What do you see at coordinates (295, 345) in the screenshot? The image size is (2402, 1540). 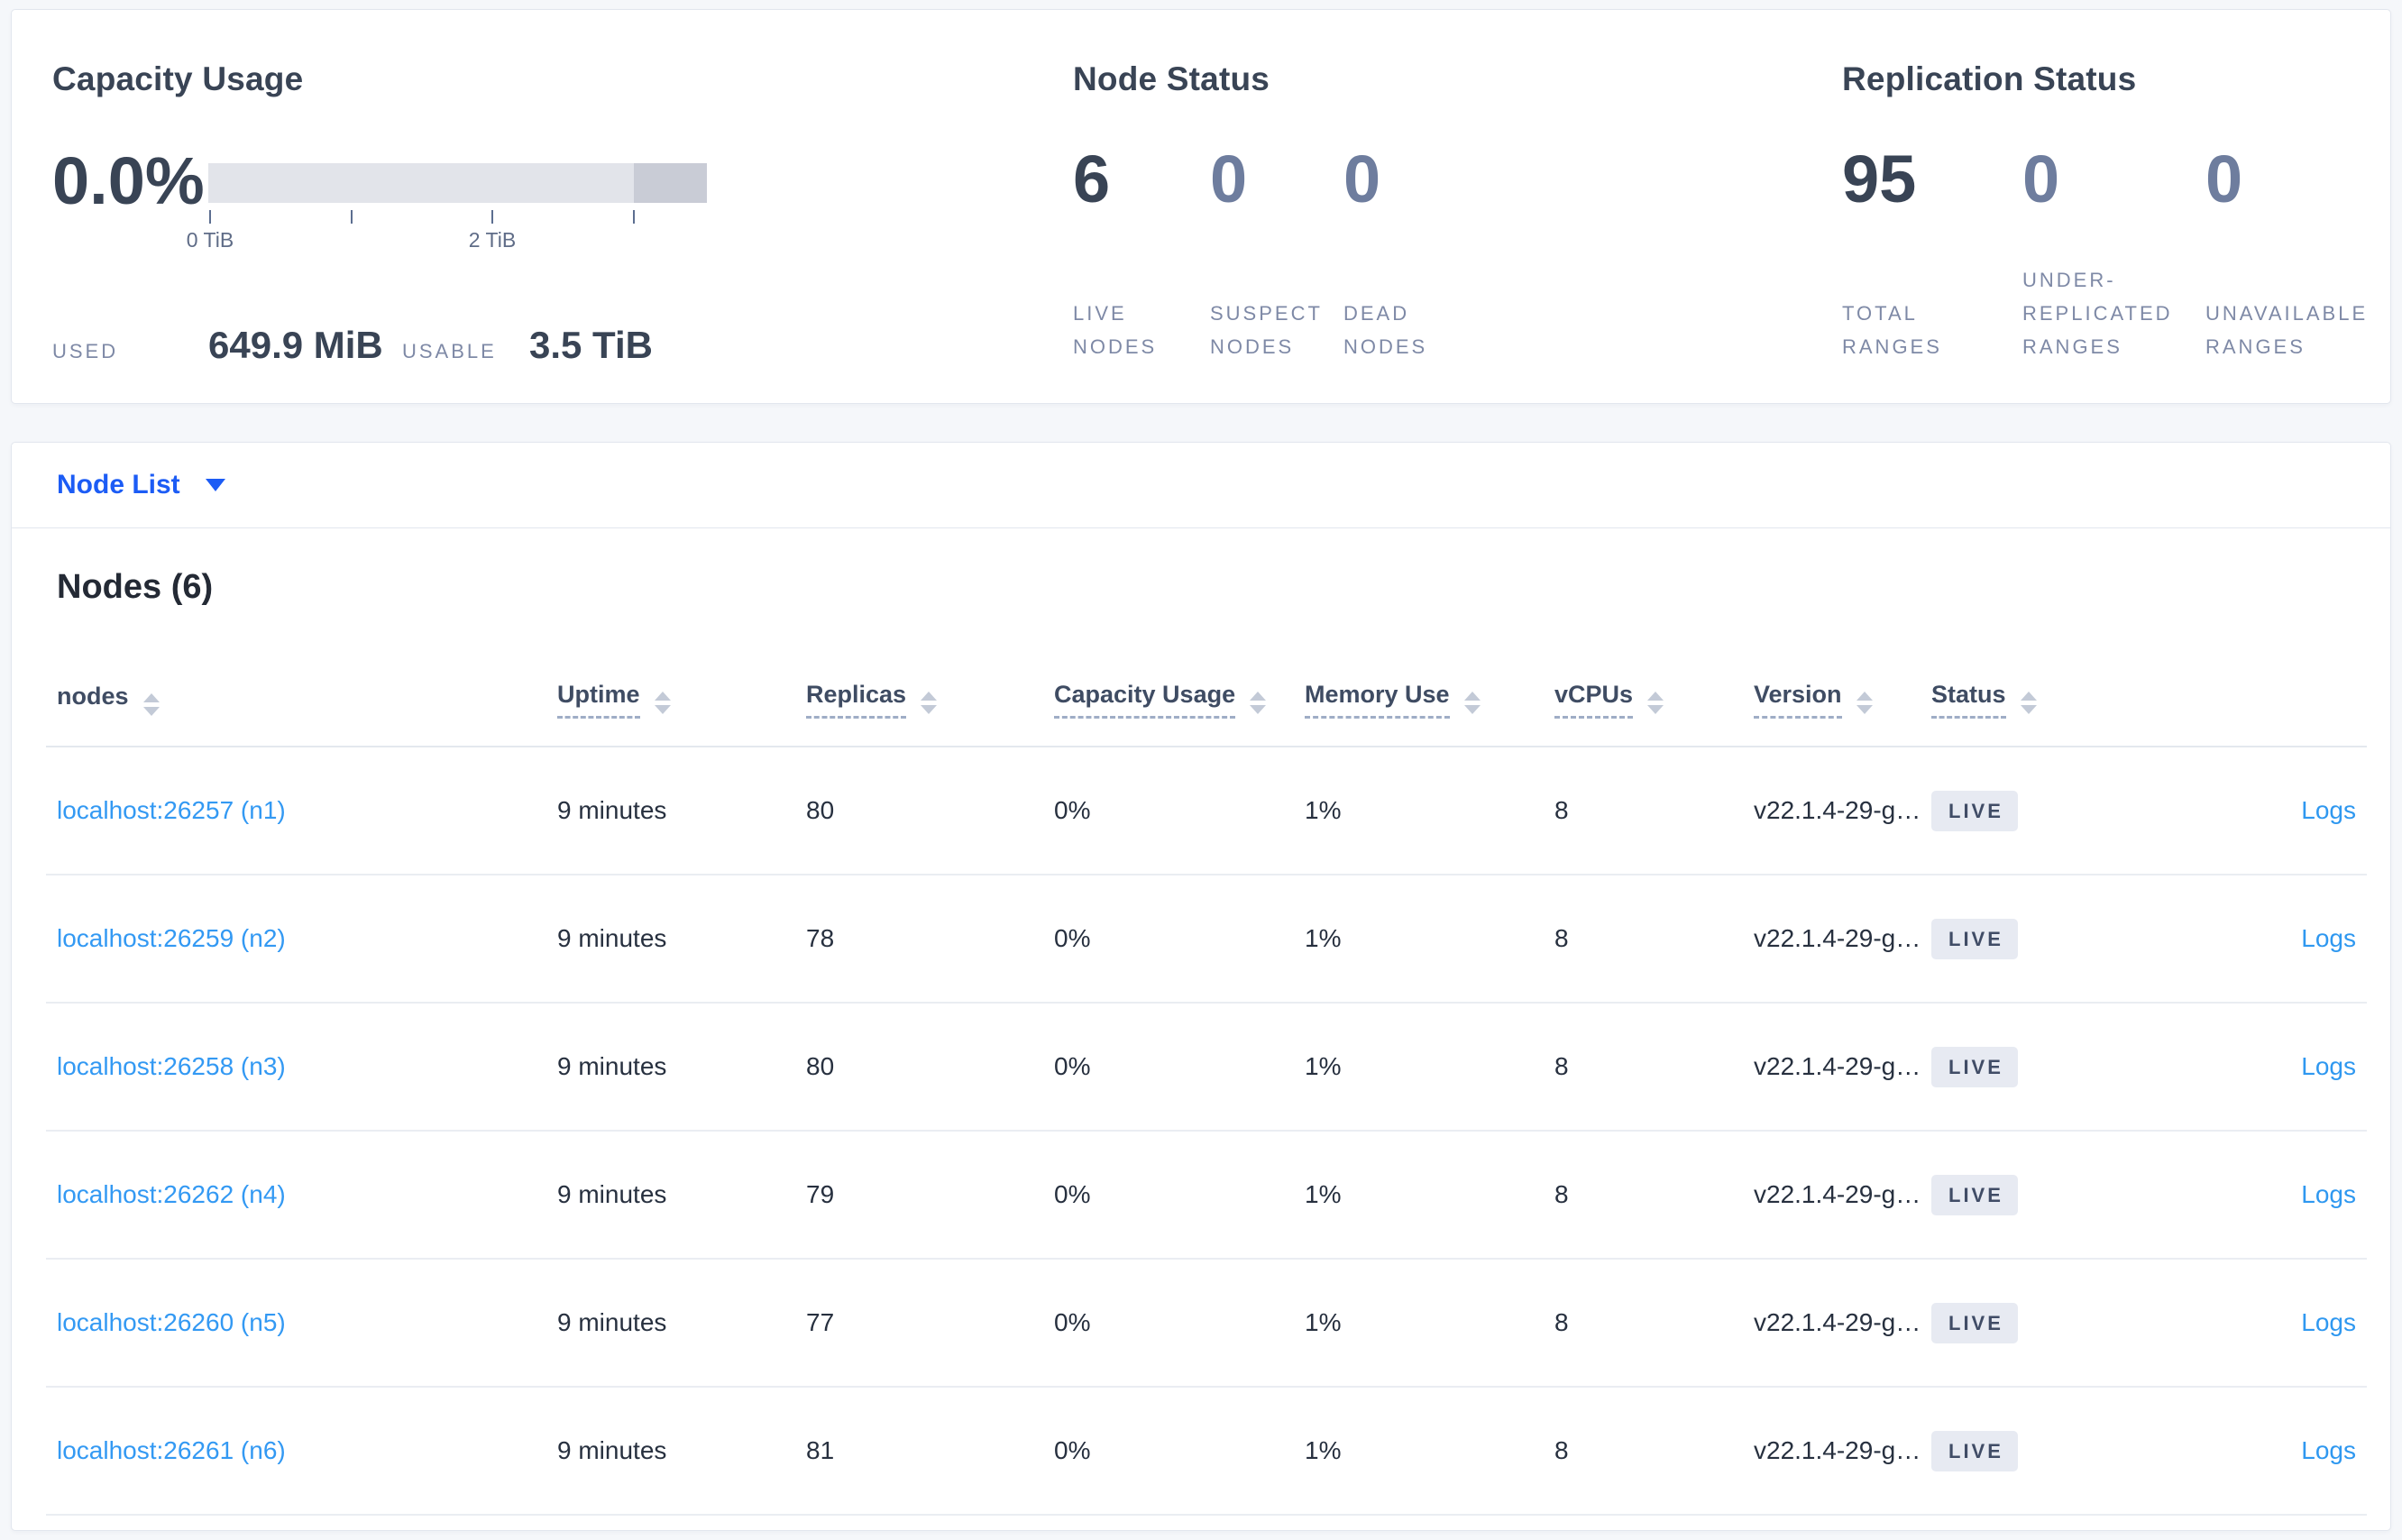 I see `capacity-used-value: 649.9 MiB` at bounding box center [295, 345].